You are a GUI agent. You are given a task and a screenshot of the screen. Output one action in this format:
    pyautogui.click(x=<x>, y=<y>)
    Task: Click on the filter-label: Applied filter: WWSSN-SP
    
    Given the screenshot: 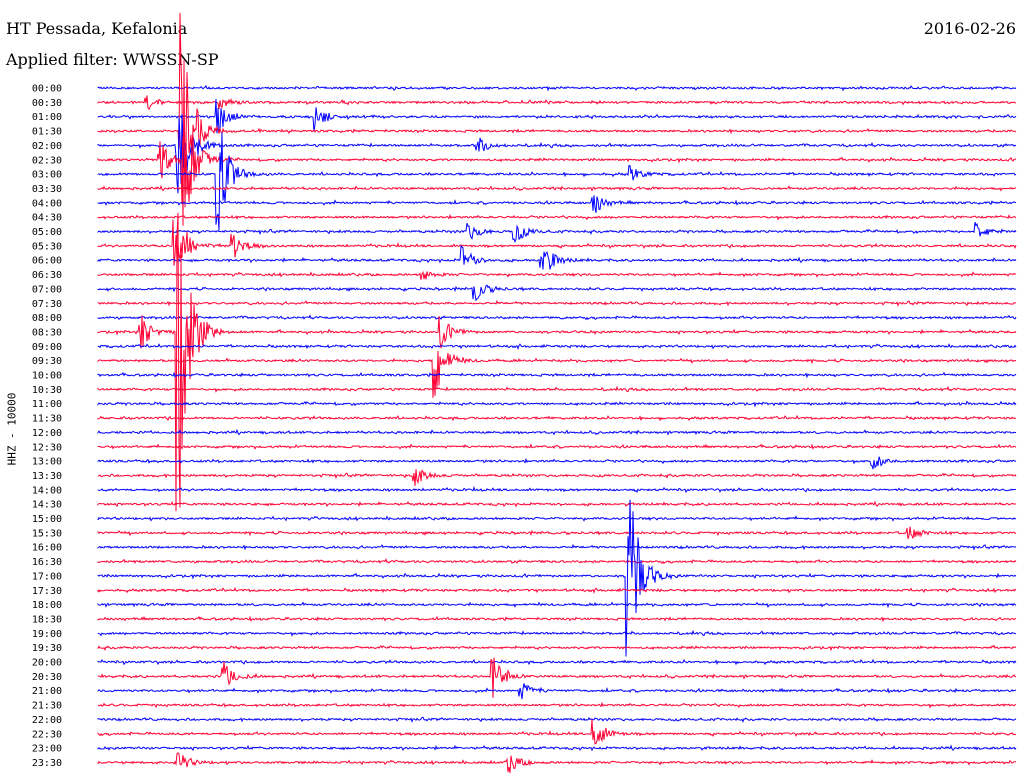 What is the action you would take?
    pyautogui.click(x=112, y=59)
    